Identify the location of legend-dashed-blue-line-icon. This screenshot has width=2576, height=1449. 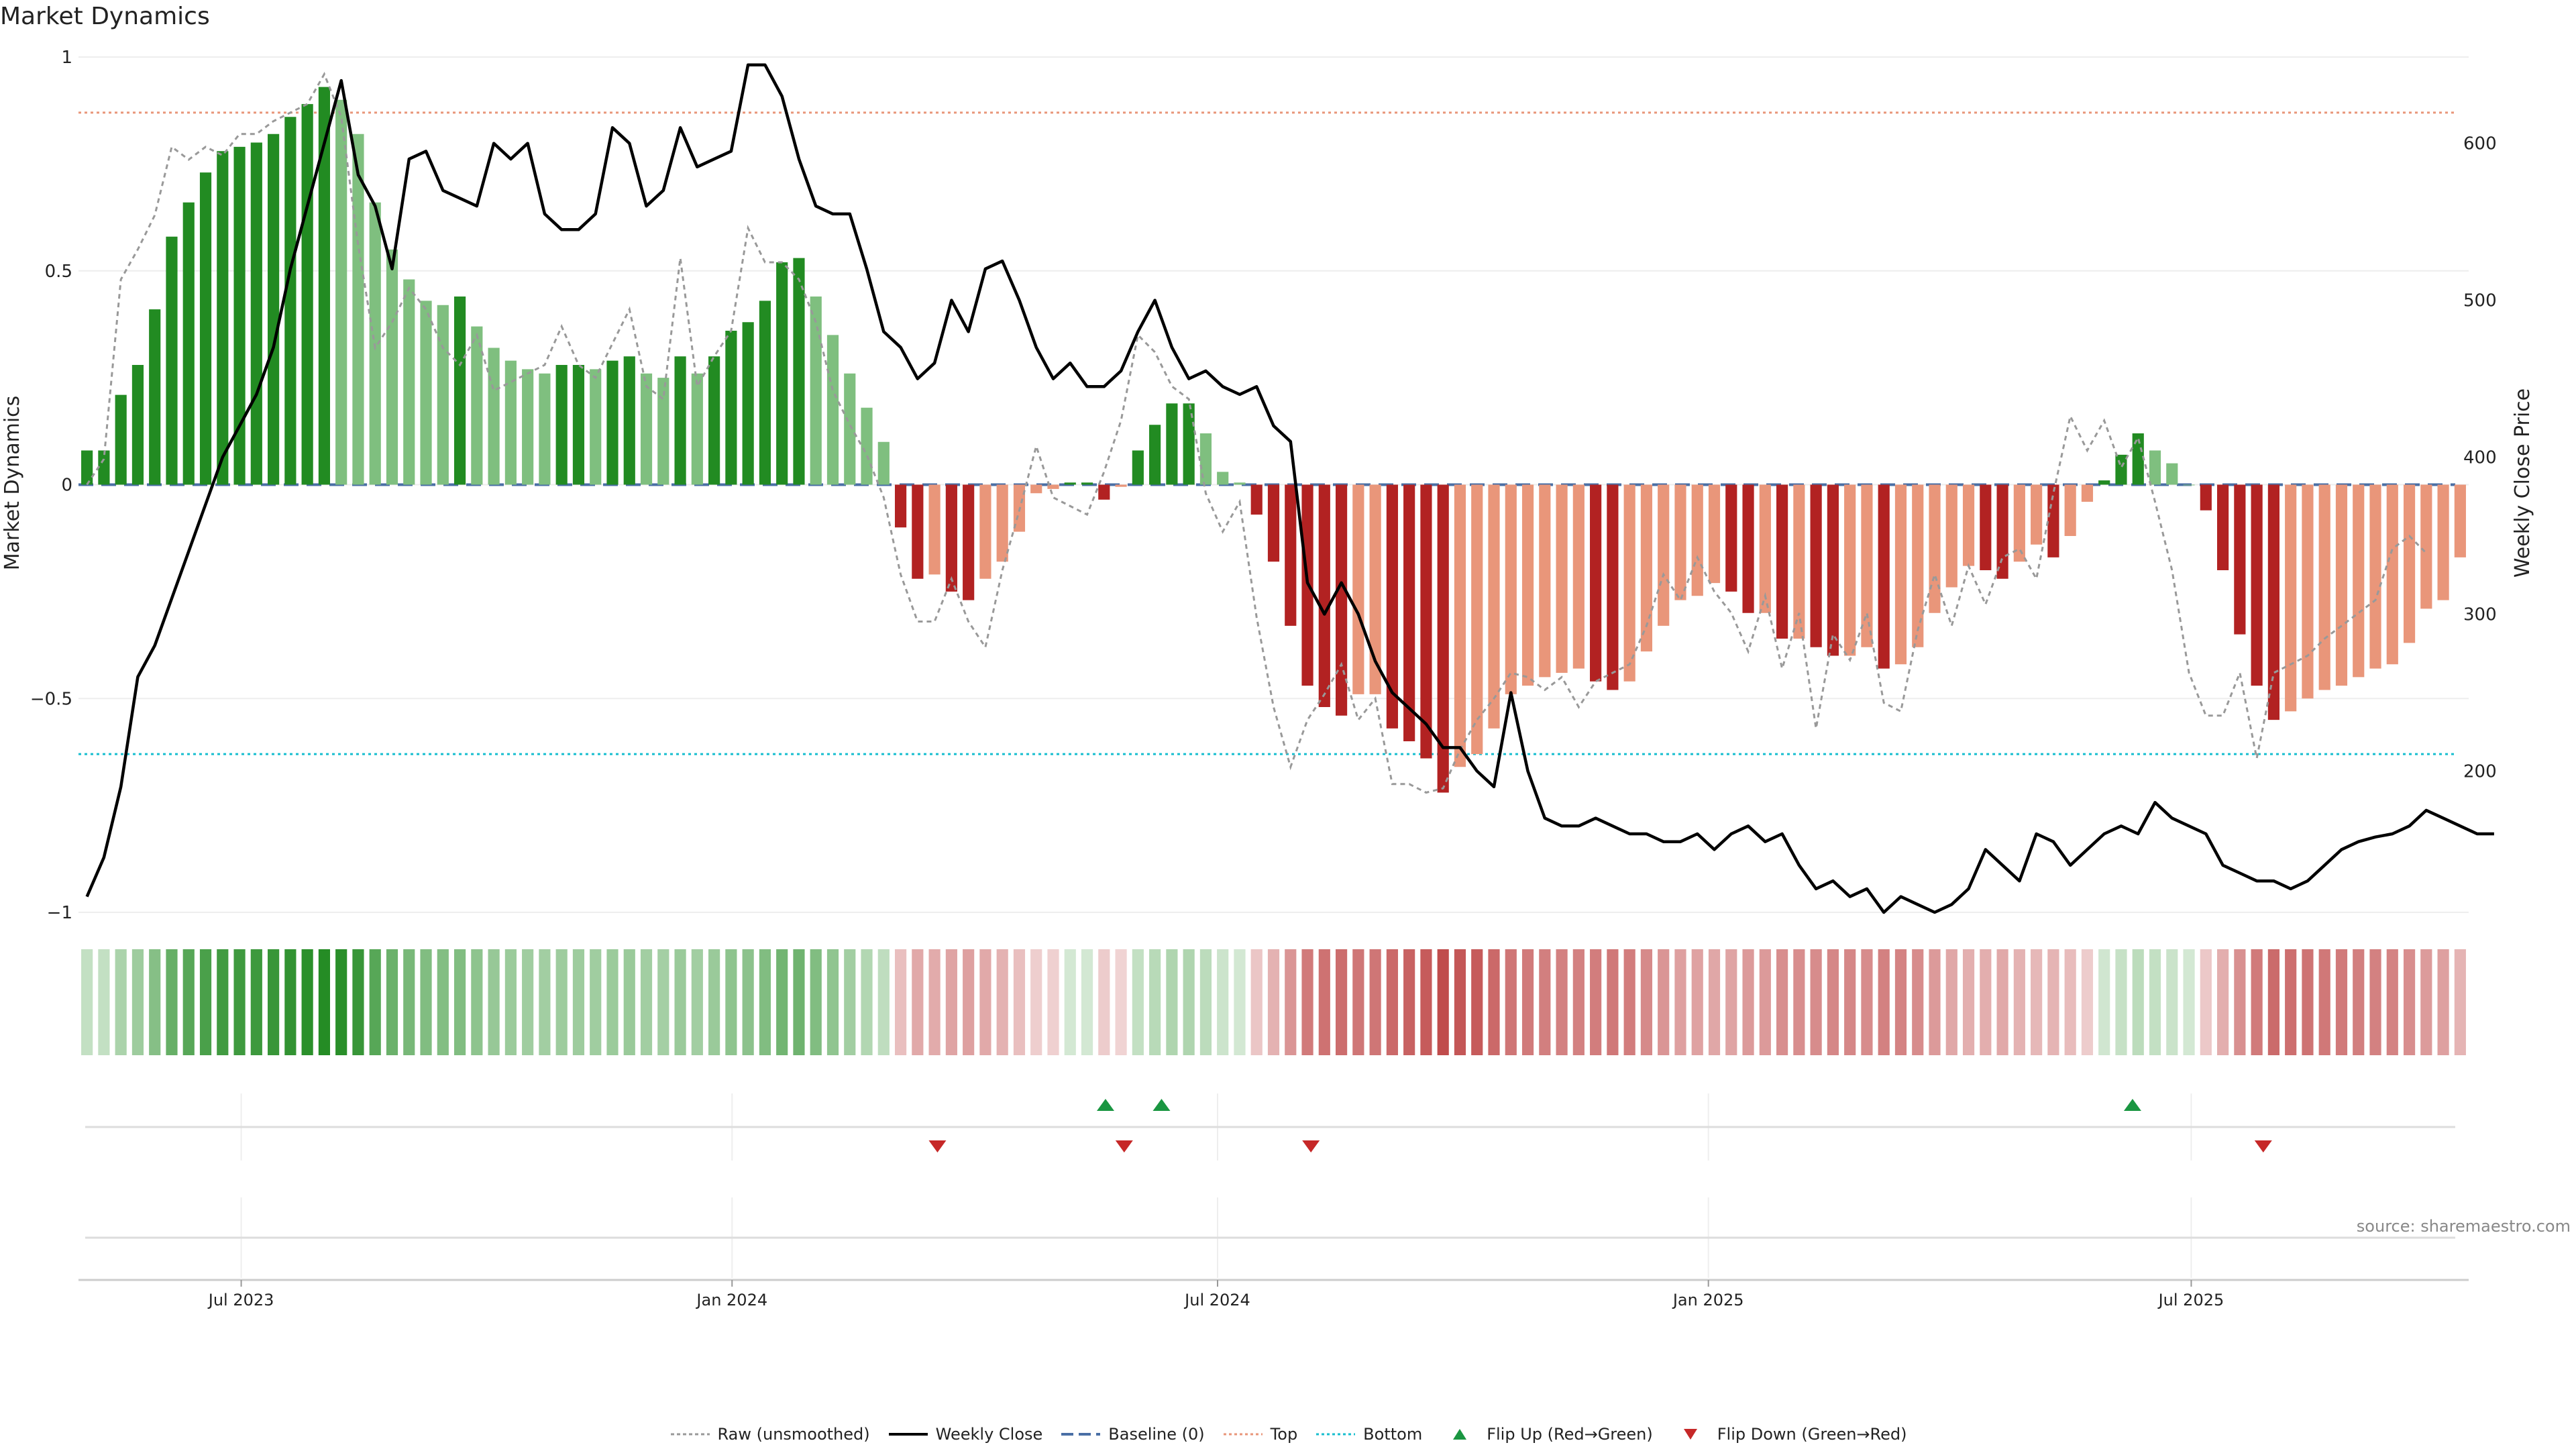
(1081, 1434).